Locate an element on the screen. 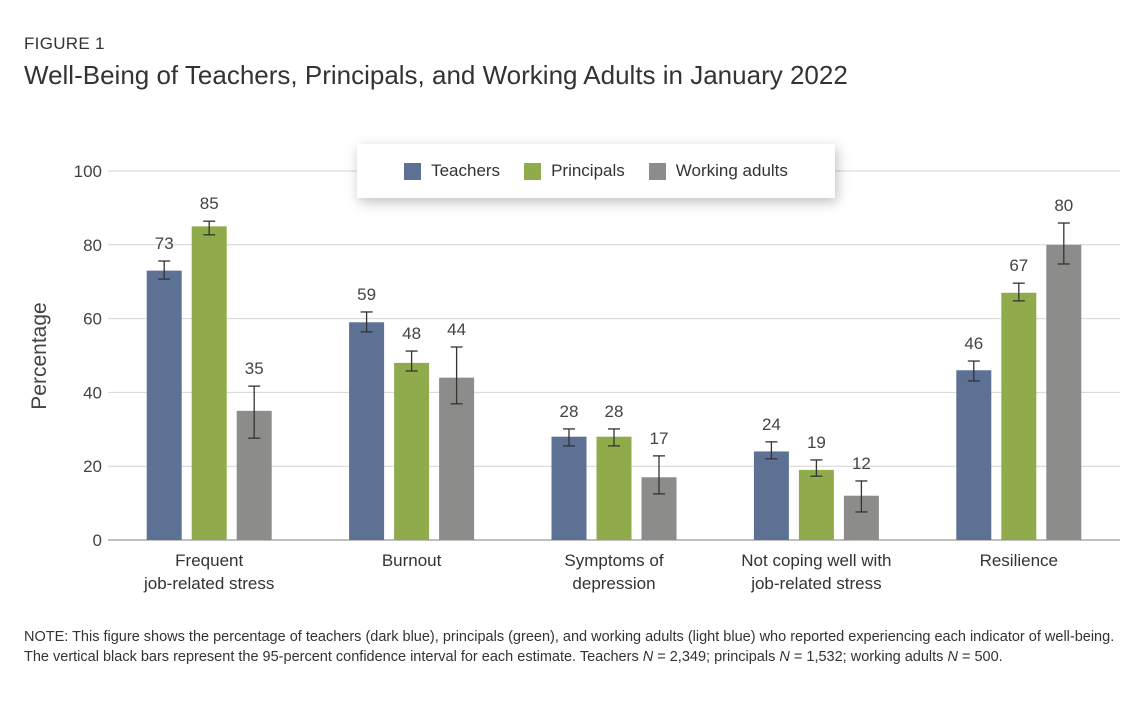 This screenshot has width=1143, height=719. legend-item-working-adults: Working adults is located at coordinates (718, 171).